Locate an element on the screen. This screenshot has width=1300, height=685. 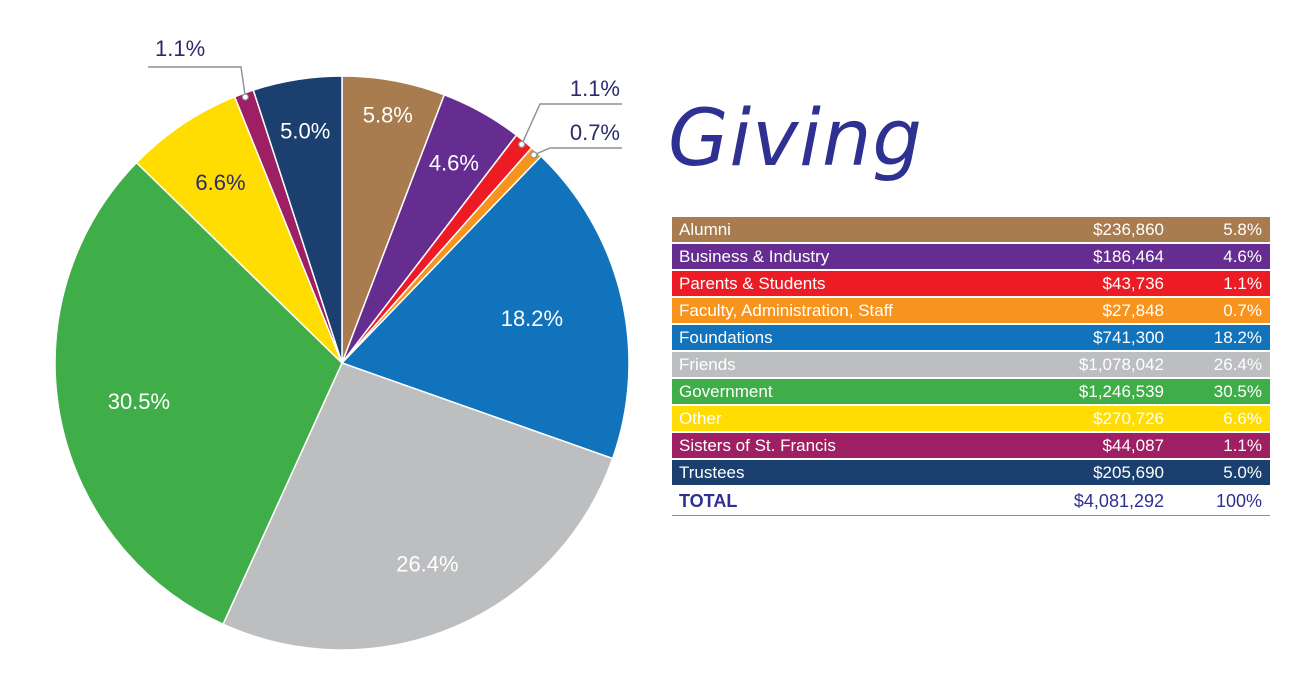
pie-label-faculty-administration-staff: 0.7% is located at coordinates (595, 132).